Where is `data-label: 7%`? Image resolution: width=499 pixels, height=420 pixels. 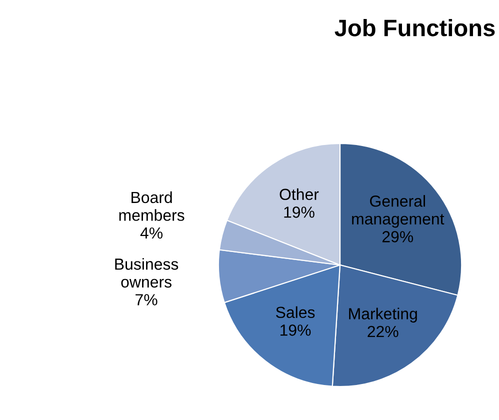
data-label: 7% is located at coordinates (147, 300).